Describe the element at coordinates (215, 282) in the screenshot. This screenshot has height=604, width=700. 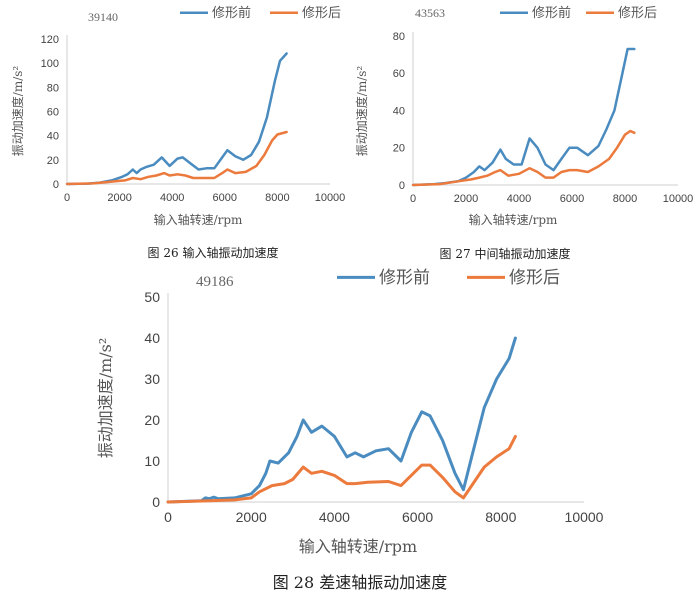
I see `corner-label: 49186` at that location.